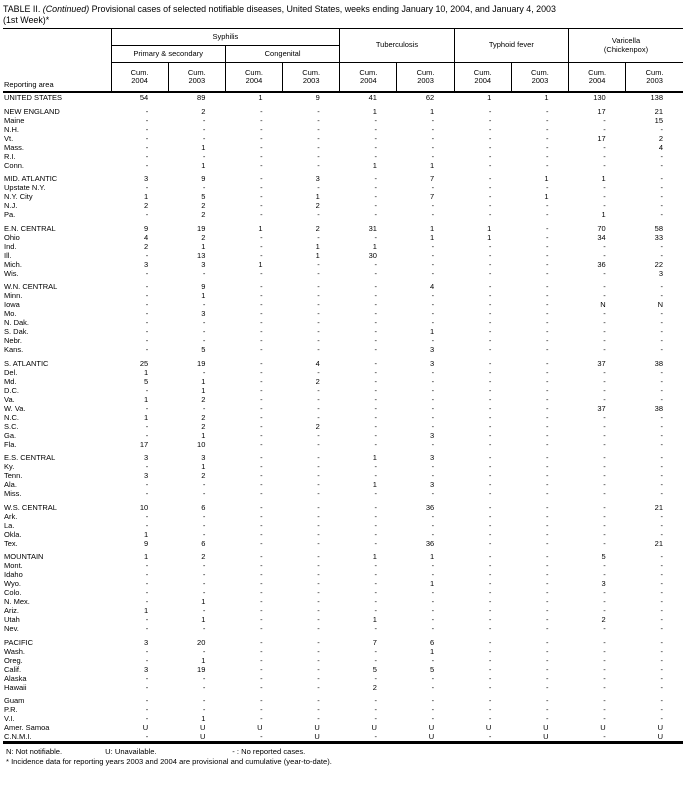 The height and width of the screenshot is (787, 685). I want to click on row-area-label: Ariz., so click(11, 611).